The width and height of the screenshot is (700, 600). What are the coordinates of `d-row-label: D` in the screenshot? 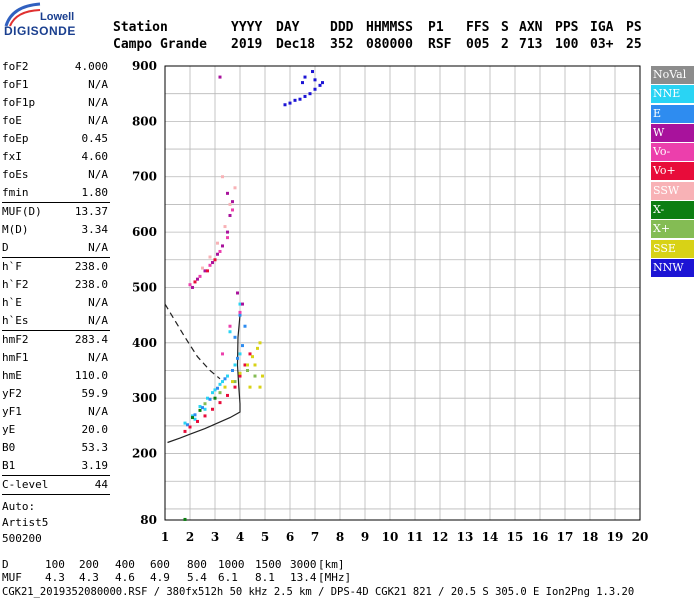 It's located at (5, 564).